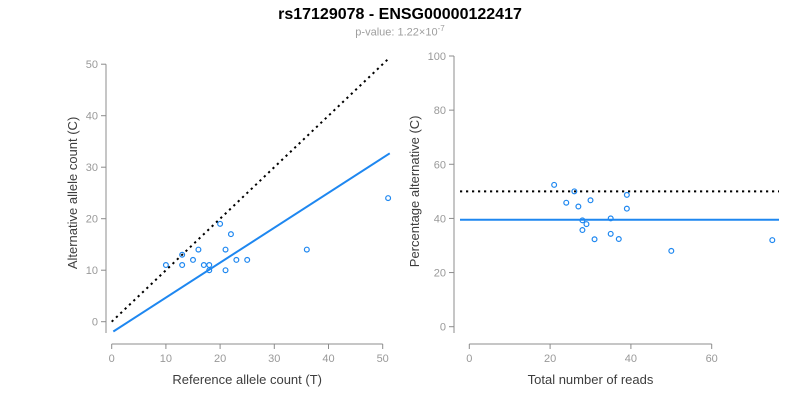  What do you see at coordinates (72, 193) in the screenshot?
I see `y-axis-title: Alternative allele count (C)` at bounding box center [72, 193].